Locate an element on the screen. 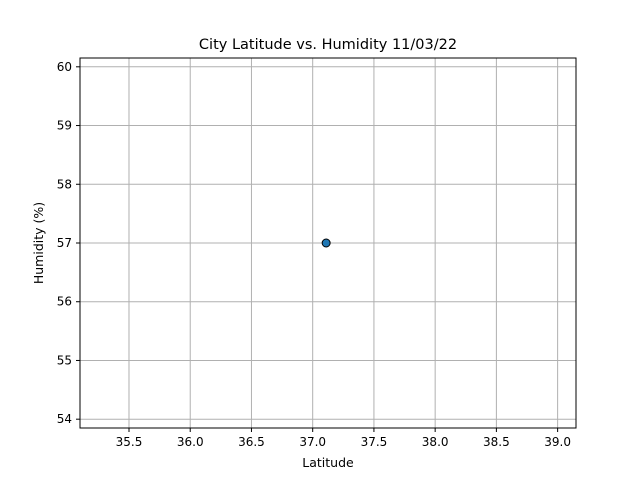 This screenshot has height=480, width=640. x-tick-label: 36.5 is located at coordinates (251, 442).